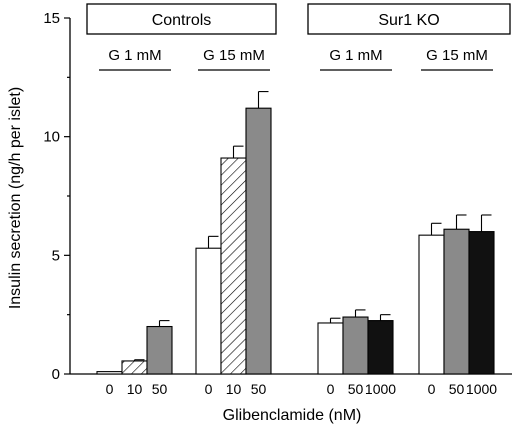  What do you see at coordinates (56, 374) in the screenshot?
I see `y-tick-label: 0` at bounding box center [56, 374].